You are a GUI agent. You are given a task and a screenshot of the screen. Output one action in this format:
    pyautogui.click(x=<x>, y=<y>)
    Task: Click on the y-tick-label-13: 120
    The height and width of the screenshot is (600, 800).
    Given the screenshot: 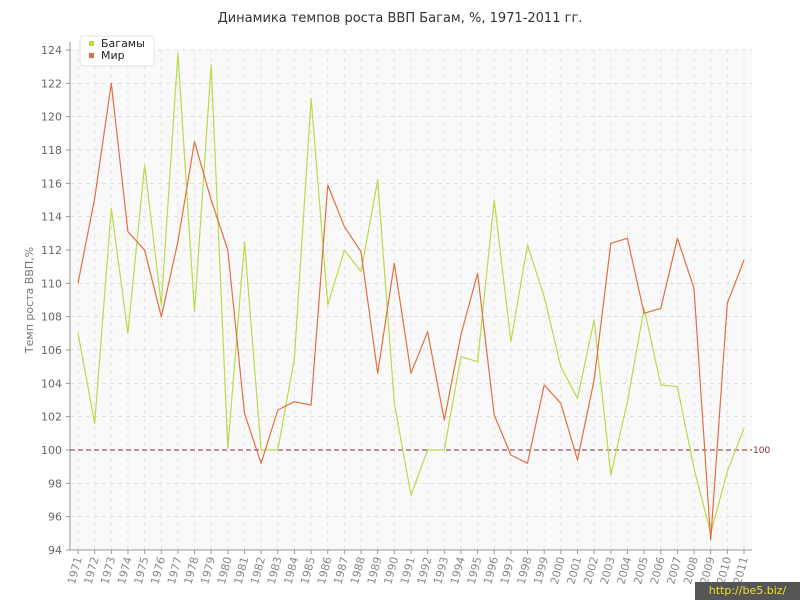 What is the action you would take?
    pyautogui.click(x=51, y=117)
    